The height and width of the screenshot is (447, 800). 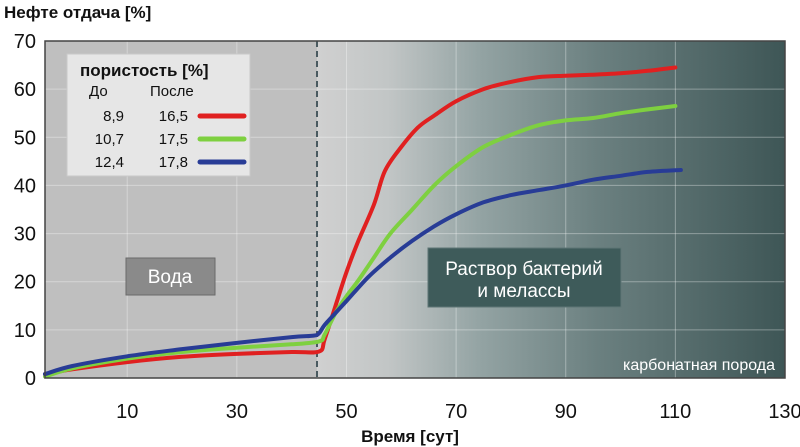 I want to click on x-tick-label: 70, so click(x=456, y=412).